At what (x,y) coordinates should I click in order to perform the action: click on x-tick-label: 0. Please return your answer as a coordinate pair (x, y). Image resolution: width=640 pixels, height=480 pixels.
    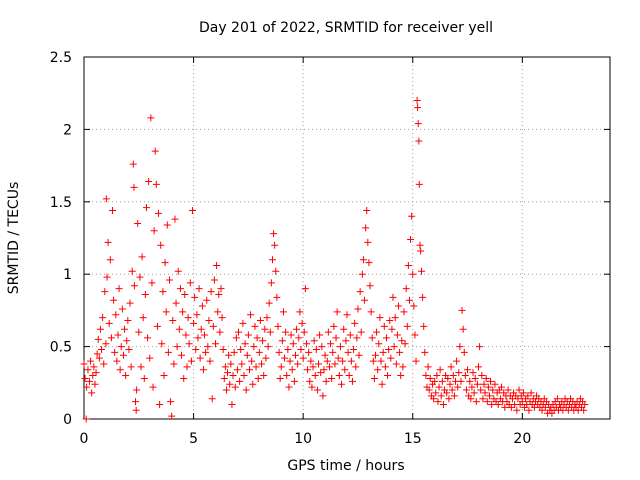
    Looking at the image, I should click on (84, 439).